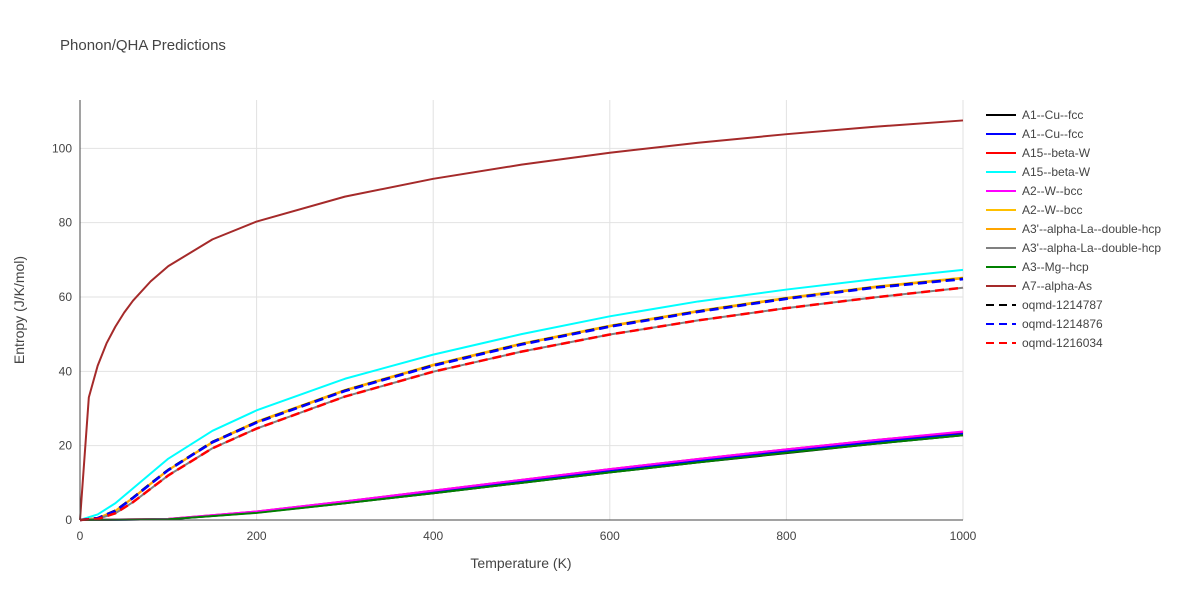 Image resolution: width=1200 pixels, height=600 pixels. What do you see at coordinates (66, 371) in the screenshot?
I see `y-tick-label: 40` at bounding box center [66, 371].